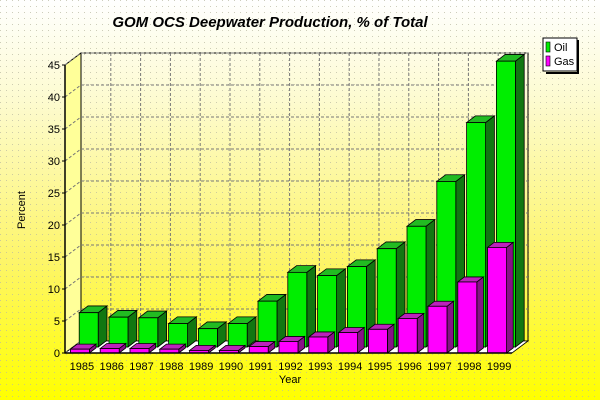 The height and width of the screenshot is (400, 600). I want to click on y-tick-label: 45, so click(54, 66).